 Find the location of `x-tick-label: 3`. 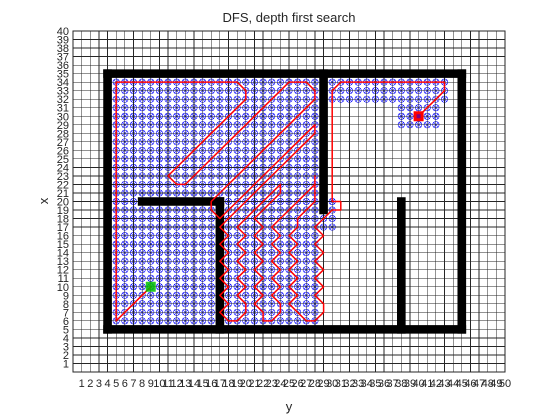

x-tick-label: 3 is located at coordinates (99, 384).